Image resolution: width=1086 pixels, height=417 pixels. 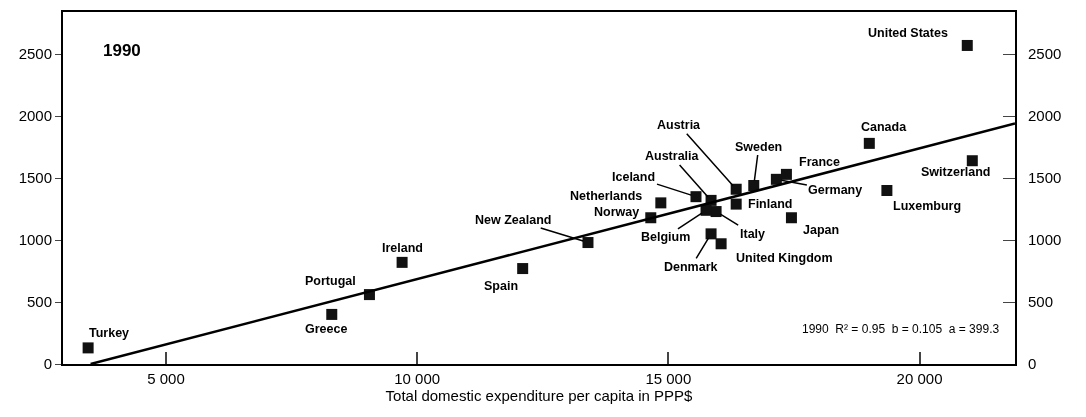 What do you see at coordinates (402, 248) in the screenshot?
I see `annotation: Ireland` at bounding box center [402, 248].